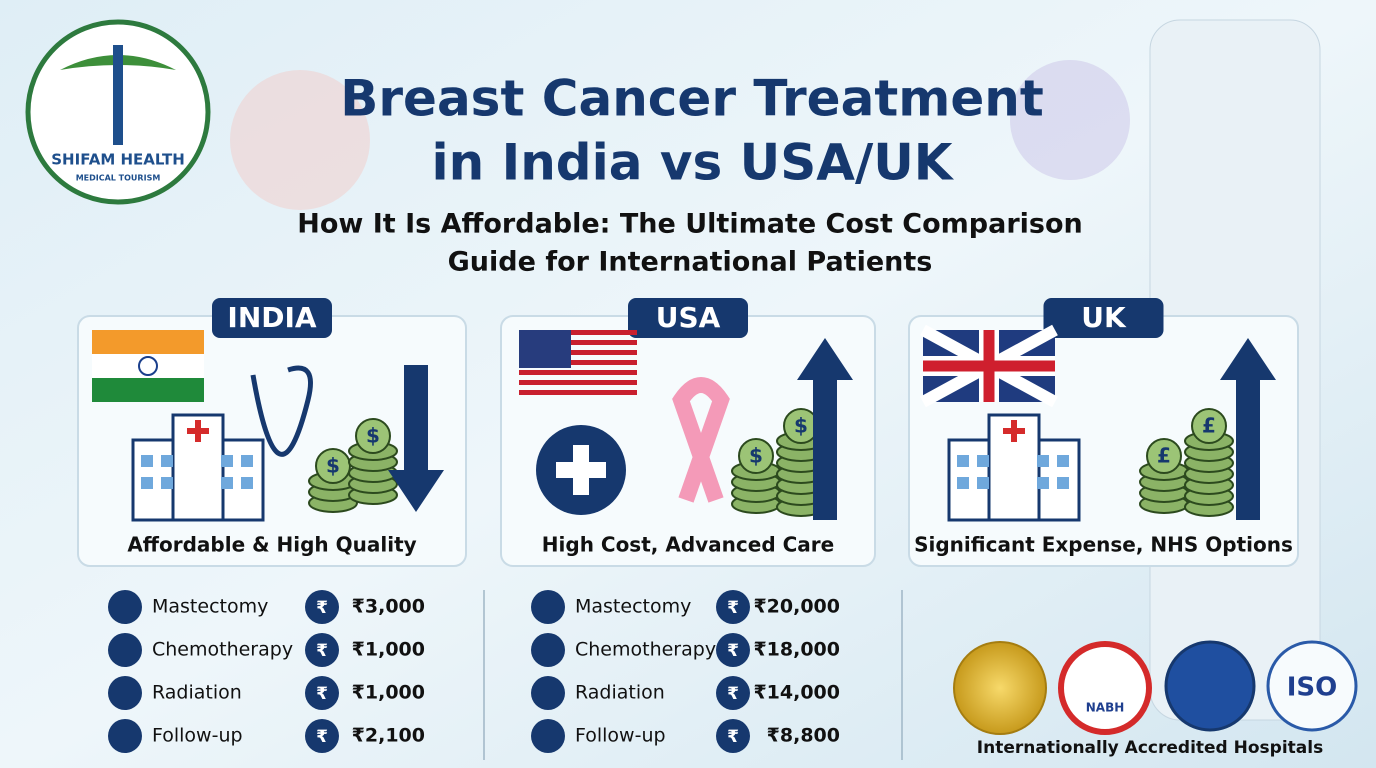 The width and height of the screenshot is (1376, 768). I want to click on badge-nabh, so click(1105, 688).